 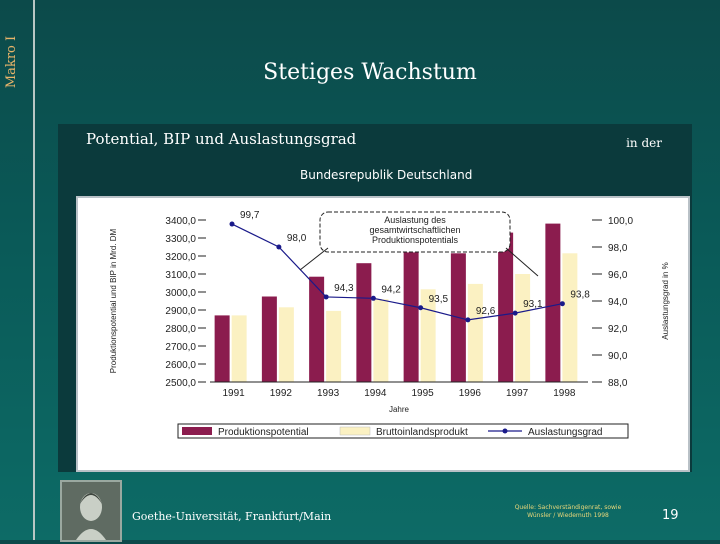 What do you see at coordinates (180, 365) in the screenshot?
I see `y-tick-label: 2600,0` at bounding box center [180, 365].